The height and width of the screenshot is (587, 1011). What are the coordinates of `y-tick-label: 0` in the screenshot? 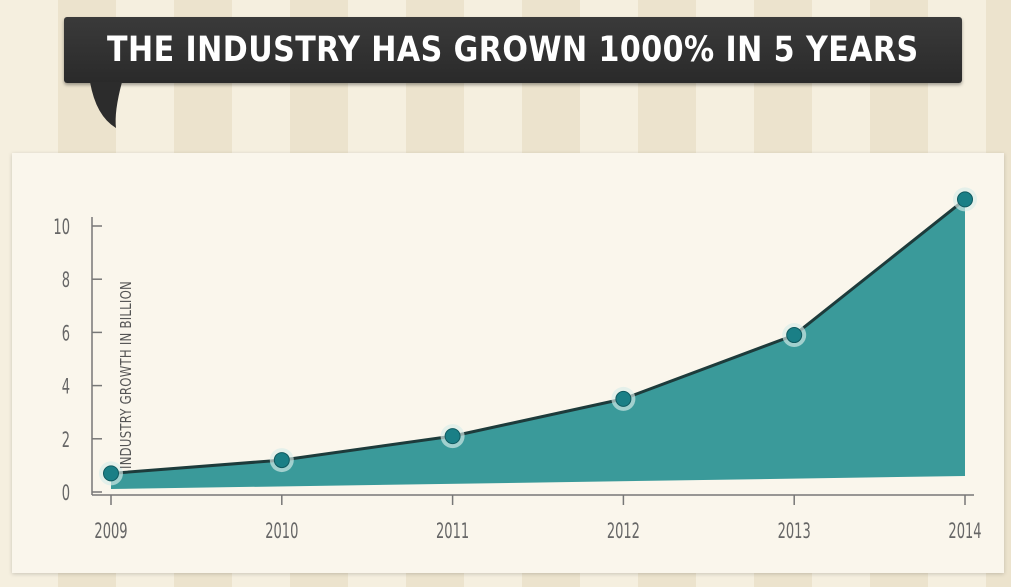 It's located at (66, 494).